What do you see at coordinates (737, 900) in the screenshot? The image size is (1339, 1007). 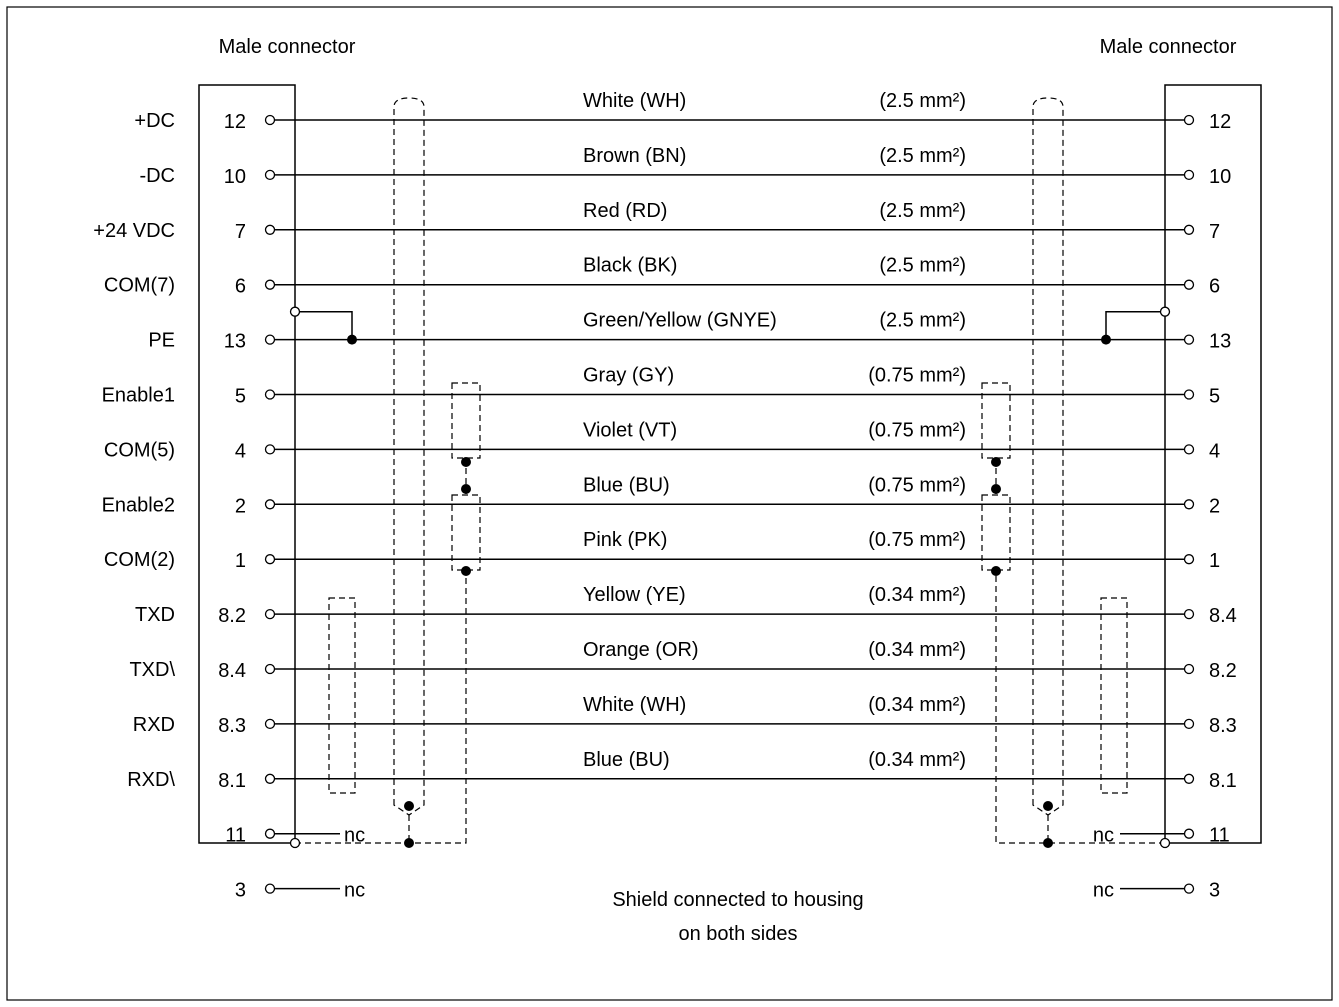 I see `shield-note-line1: Shield connected to housing` at bounding box center [737, 900].